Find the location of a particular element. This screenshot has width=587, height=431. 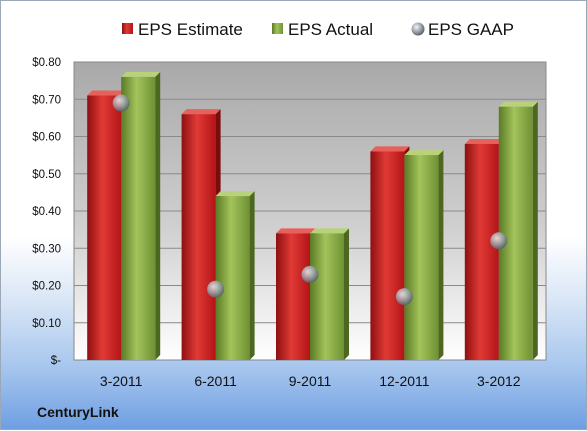

y-tick-label: $0.30 is located at coordinates (46, 249).